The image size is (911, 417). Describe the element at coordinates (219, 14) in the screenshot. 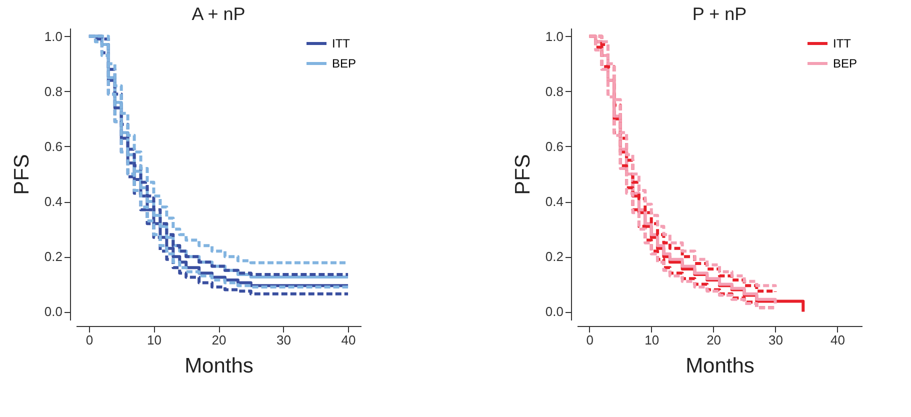

I see `chart-title: A + nP` at that location.